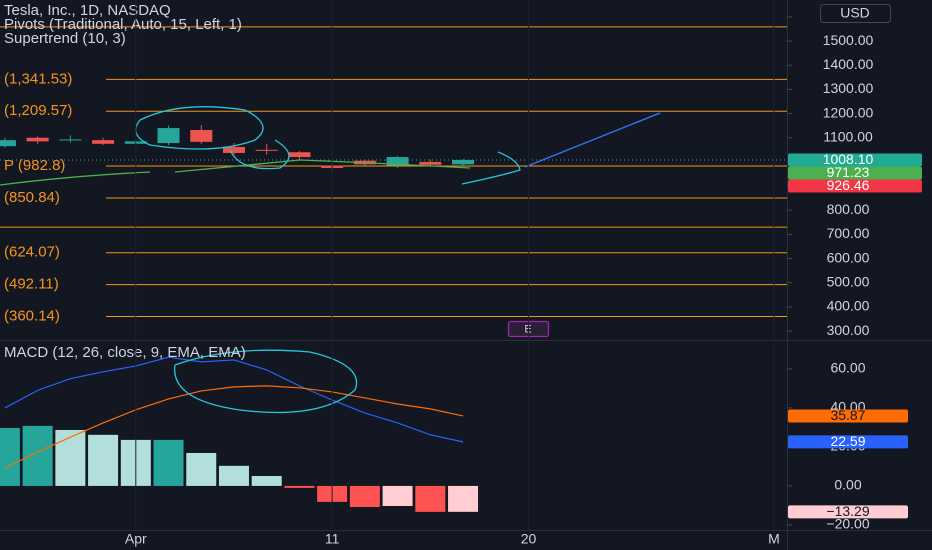 The height and width of the screenshot is (550, 932). What do you see at coordinates (848, 233) in the screenshot?
I see `y-tick-label: 700.00` at bounding box center [848, 233].